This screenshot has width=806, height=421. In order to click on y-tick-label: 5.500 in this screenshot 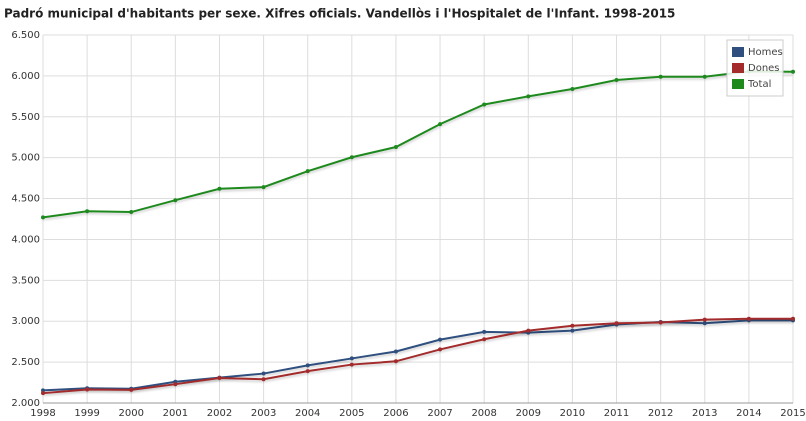, I will do `click(25, 117)`.